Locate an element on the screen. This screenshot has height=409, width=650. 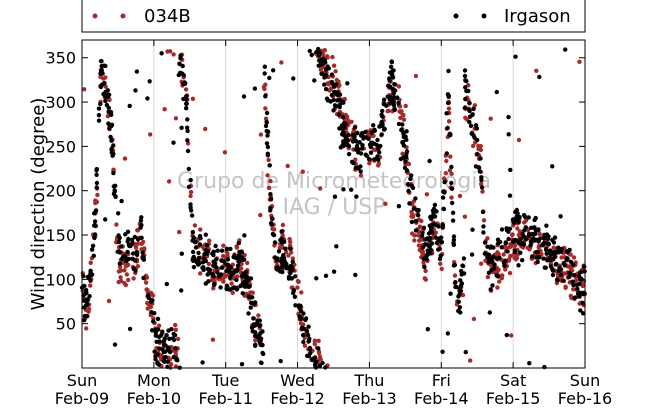
x-tick-label-date: Feb-13 is located at coordinates (369, 398).